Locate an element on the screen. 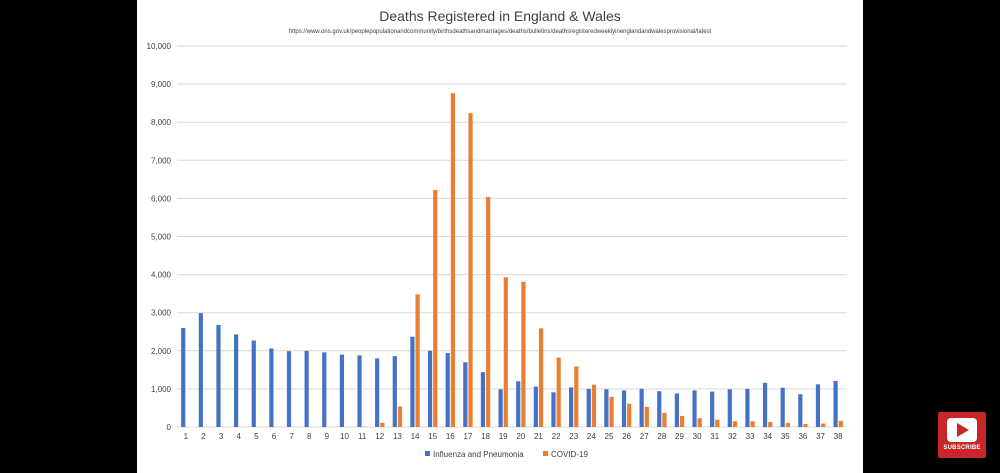 This screenshot has height=473, width=1000. x-tick-label: 38 is located at coordinates (838, 436).